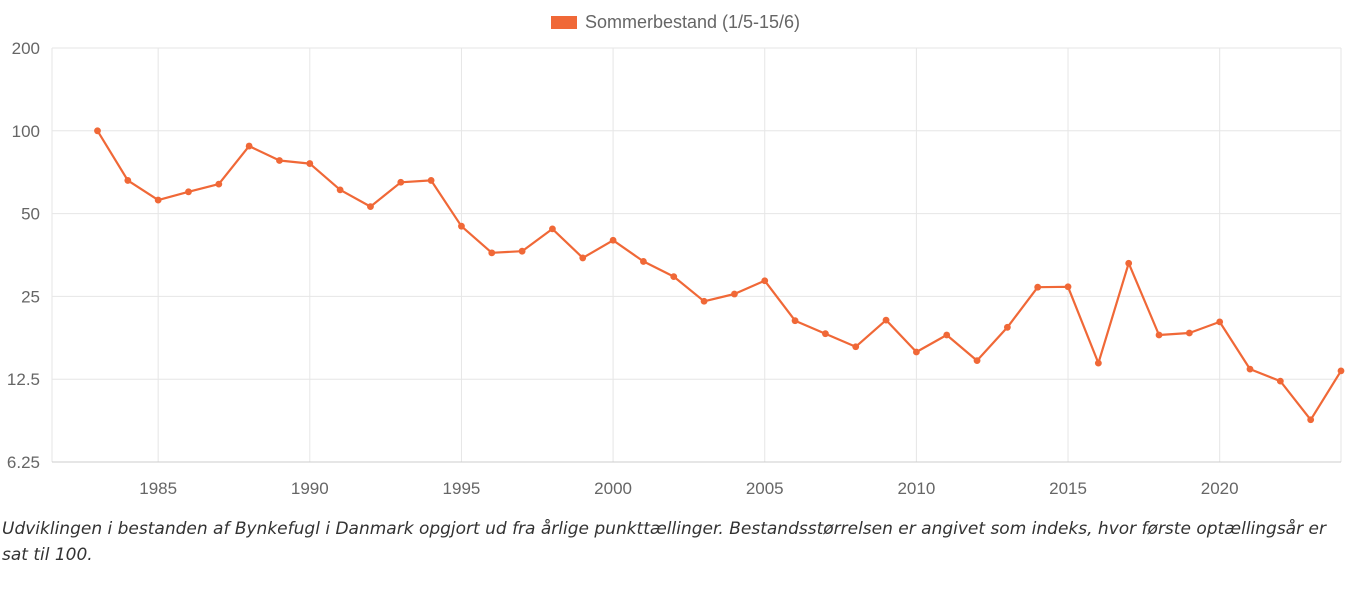 Image resolution: width=1351 pixels, height=593 pixels. What do you see at coordinates (916, 488) in the screenshot?
I see `x-tick-label: 2010` at bounding box center [916, 488].